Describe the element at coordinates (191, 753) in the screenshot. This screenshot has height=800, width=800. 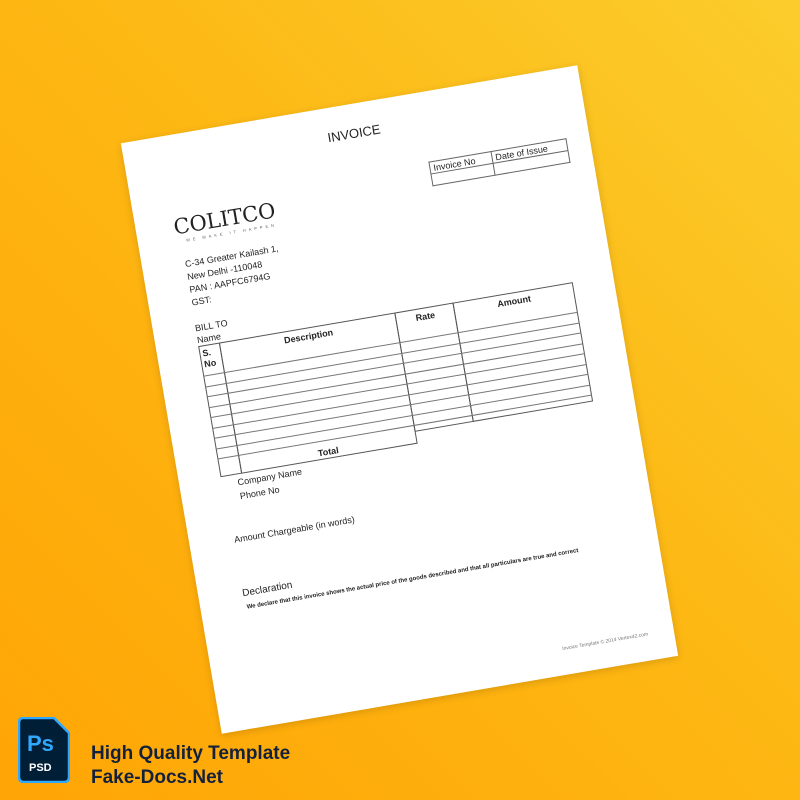
I see `promo-line-1: High Quality Template` at that location.